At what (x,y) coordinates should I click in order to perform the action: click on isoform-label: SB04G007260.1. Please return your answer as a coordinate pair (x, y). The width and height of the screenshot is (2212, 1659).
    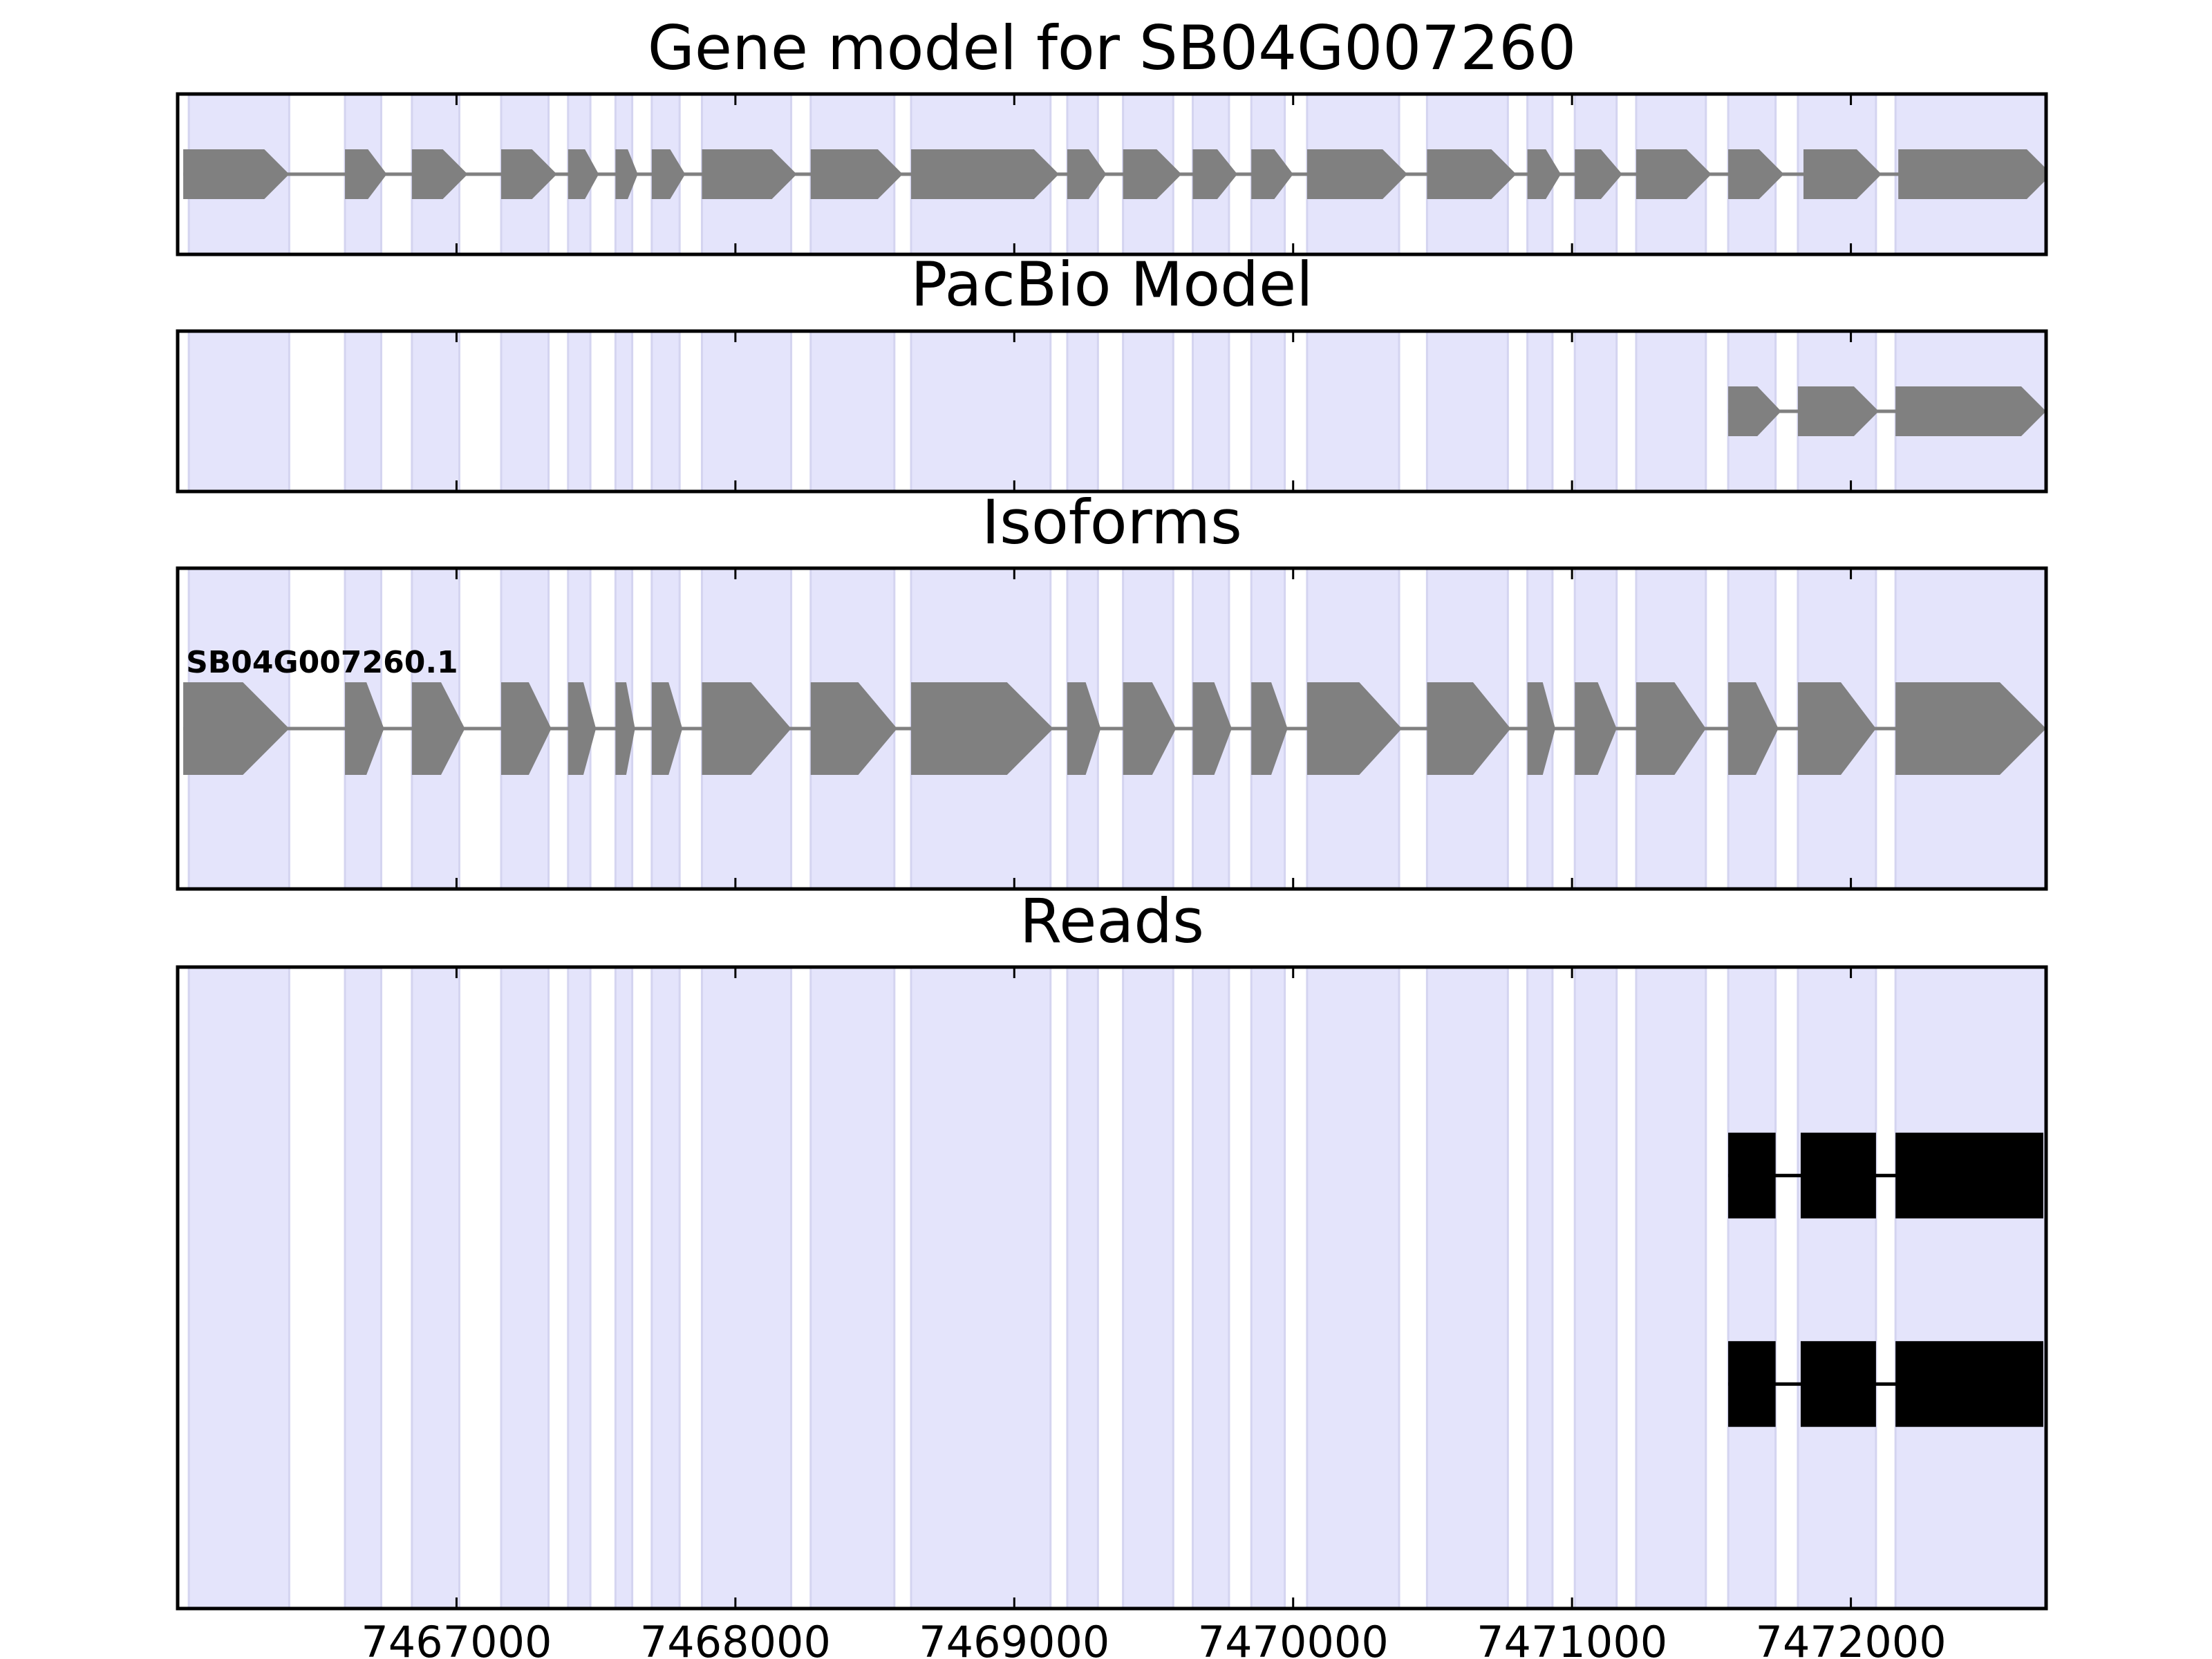
    Looking at the image, I should click on (322, 663).